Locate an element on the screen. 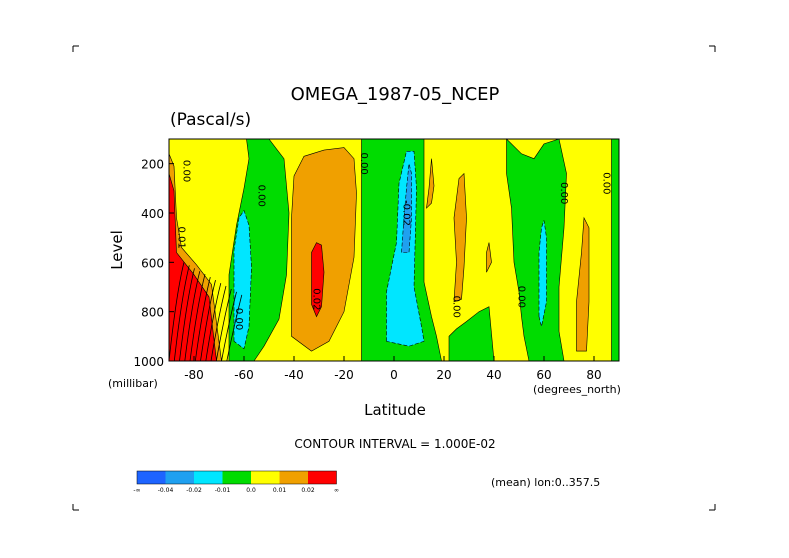 This screenshot has height=558, width=789. region-ascent-itcz-center is located at coordinates (406, 208).